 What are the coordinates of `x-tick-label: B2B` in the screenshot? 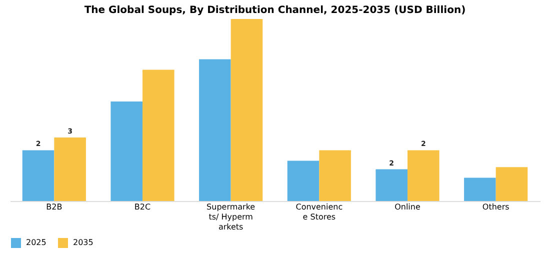 It's located at (54, 207).